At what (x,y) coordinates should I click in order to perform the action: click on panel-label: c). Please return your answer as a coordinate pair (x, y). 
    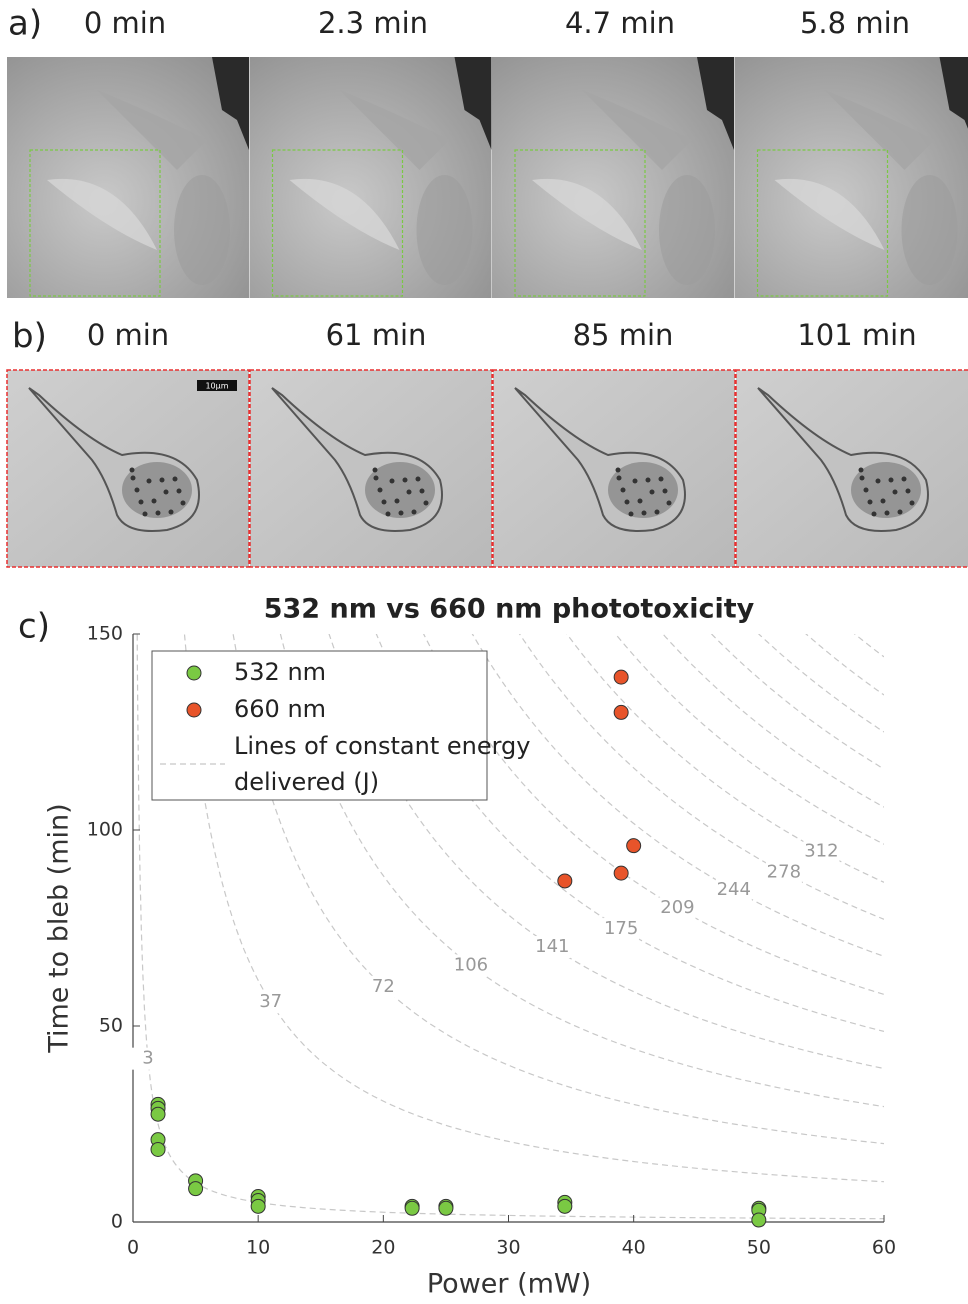
    Looking at the image, I should click on (34, 627).